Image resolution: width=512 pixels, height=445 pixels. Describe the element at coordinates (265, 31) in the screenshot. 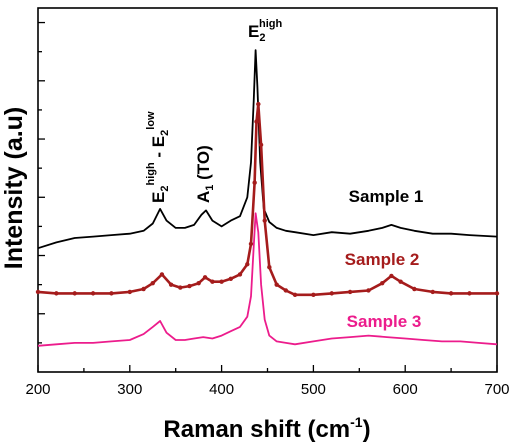

I see `peak-label-e2-high: E2high` at that location.